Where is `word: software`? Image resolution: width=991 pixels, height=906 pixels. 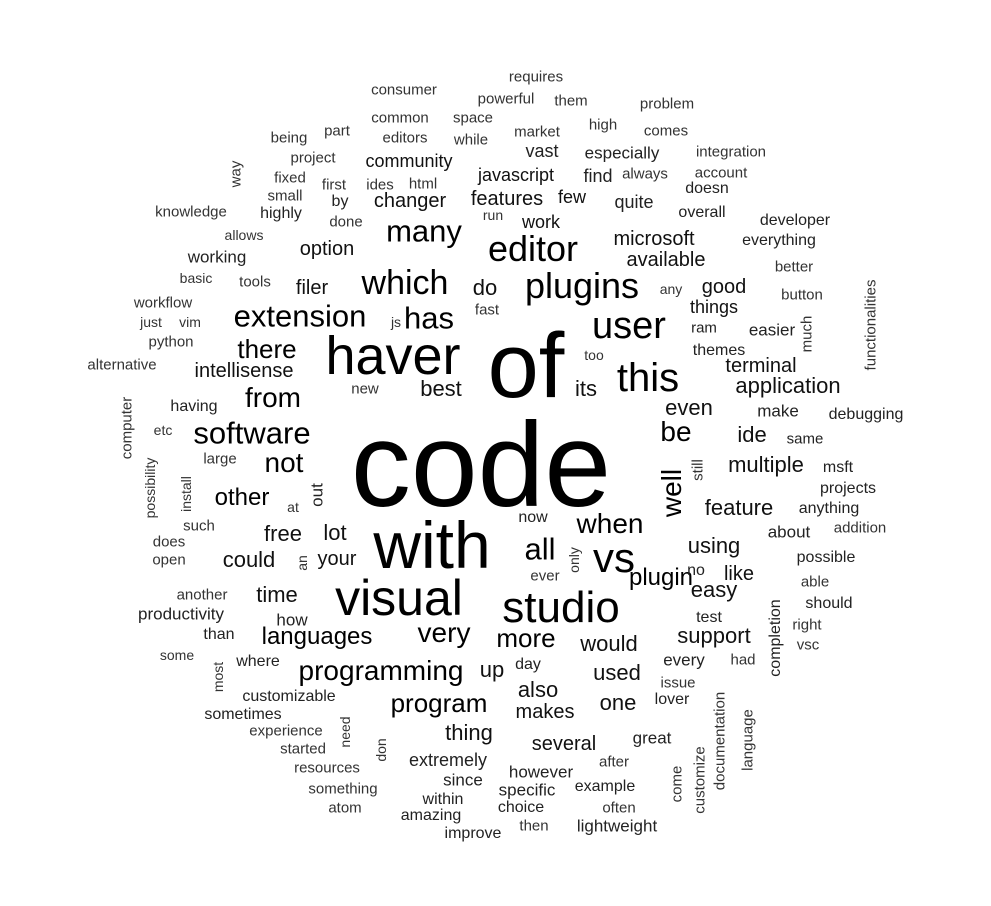
word: software is located at coordinates (251, 433).